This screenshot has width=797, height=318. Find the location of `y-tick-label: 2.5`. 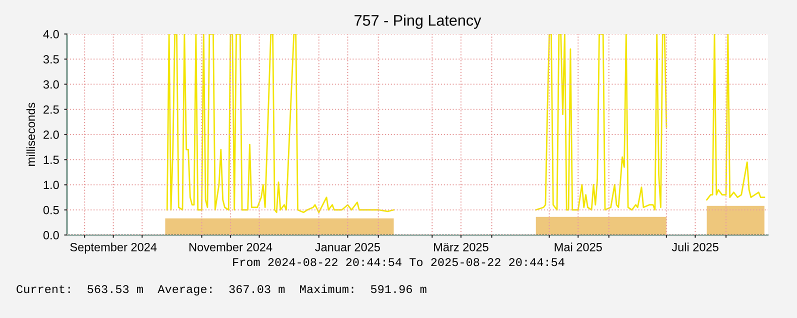

y-tick-label: 2.5 is located at coordinates (51, 109).